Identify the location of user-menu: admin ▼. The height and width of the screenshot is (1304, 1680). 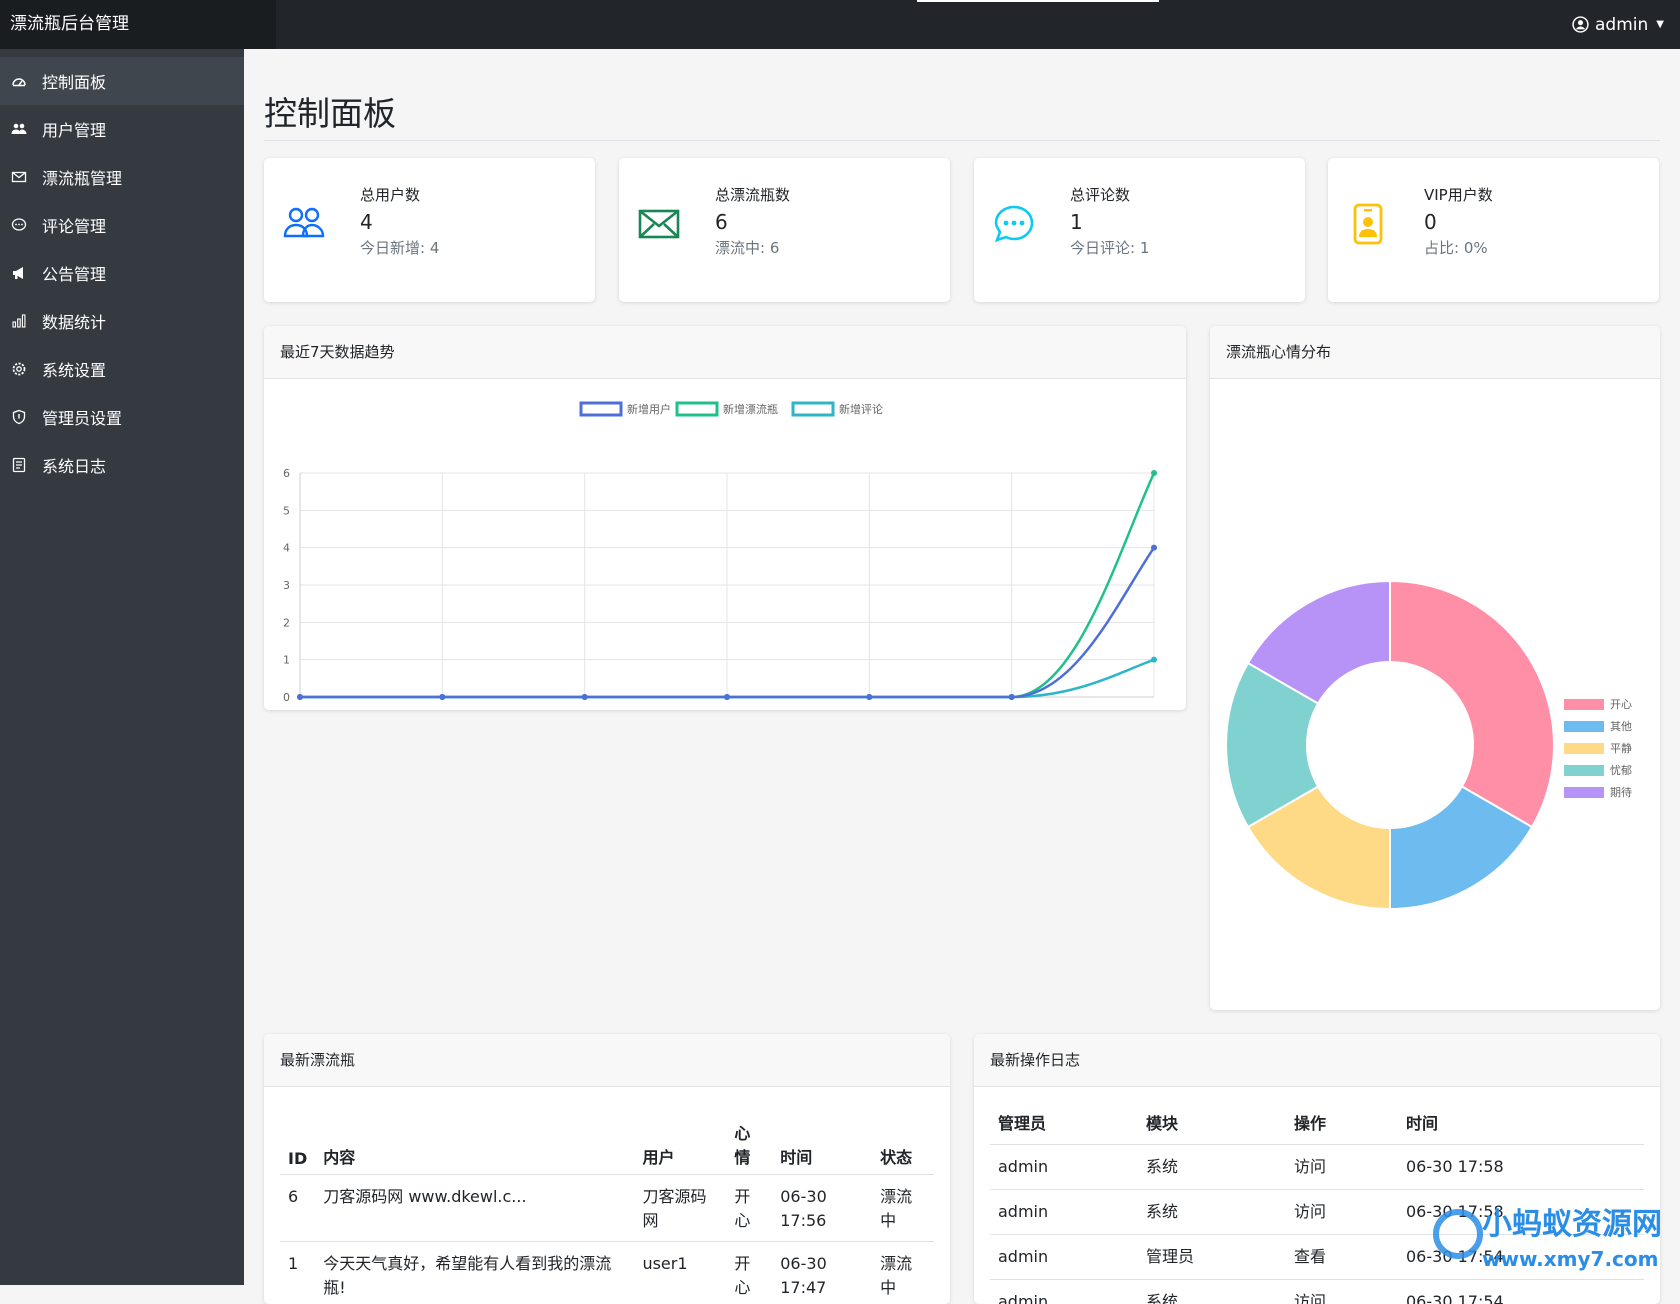
(1618, 24).